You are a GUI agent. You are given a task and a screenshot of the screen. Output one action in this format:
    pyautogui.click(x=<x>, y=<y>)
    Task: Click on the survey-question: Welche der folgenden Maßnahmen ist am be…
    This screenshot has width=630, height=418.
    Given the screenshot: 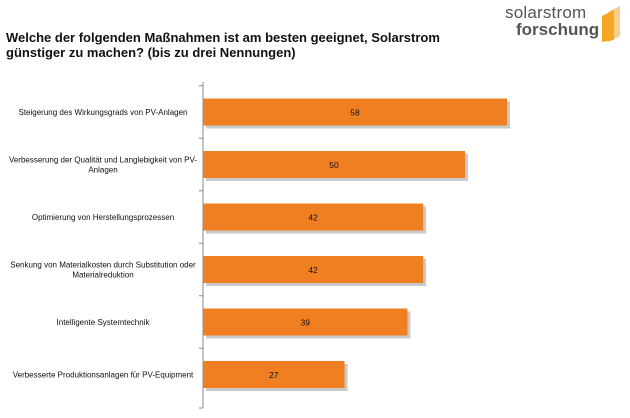 What is the action you would take?
    pyautogui.click(x=231, y=45)
    